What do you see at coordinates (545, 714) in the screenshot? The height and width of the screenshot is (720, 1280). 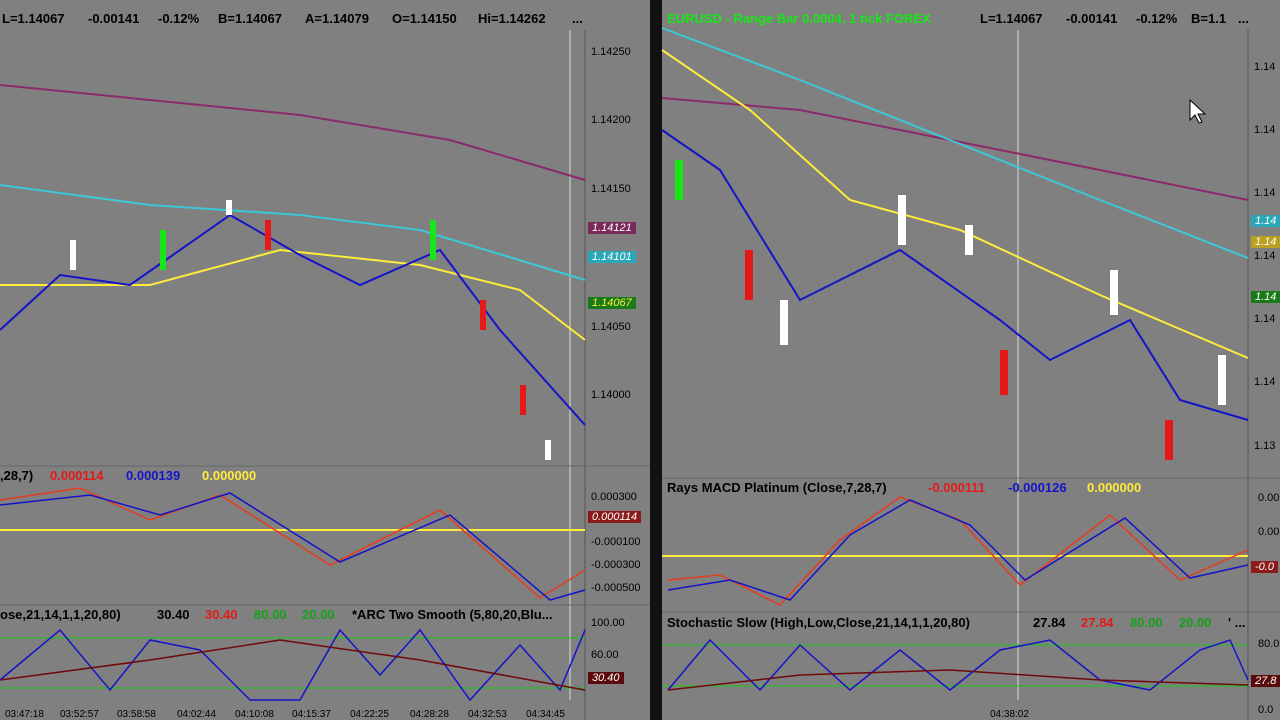 I see `time-label: 04:34:45` at bounding box center [545, 714].